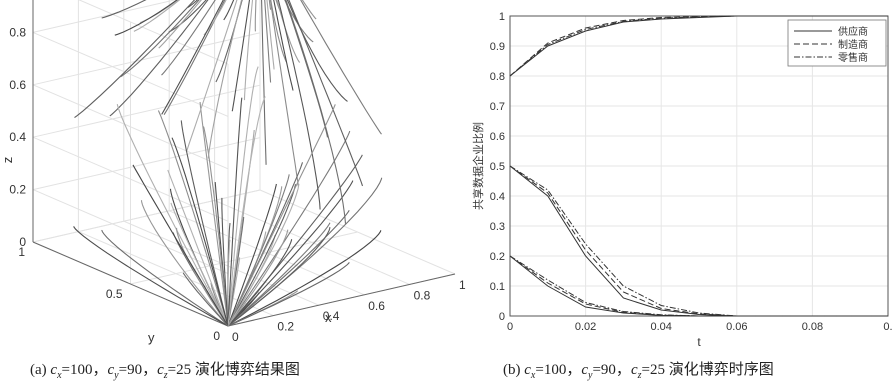 This screenshot has width=893, height=385. I want to click on x-tick-label: 0.08, so click(812, 327).